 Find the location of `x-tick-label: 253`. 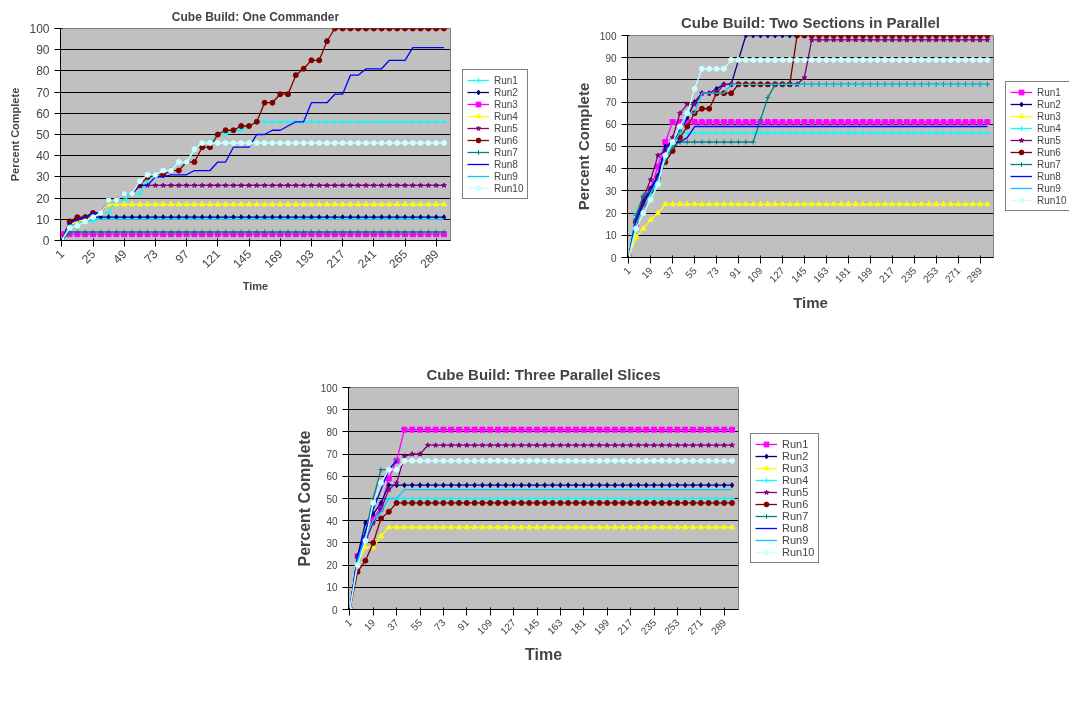

x-tick-label: 253 is located at coordinates (930, 274).